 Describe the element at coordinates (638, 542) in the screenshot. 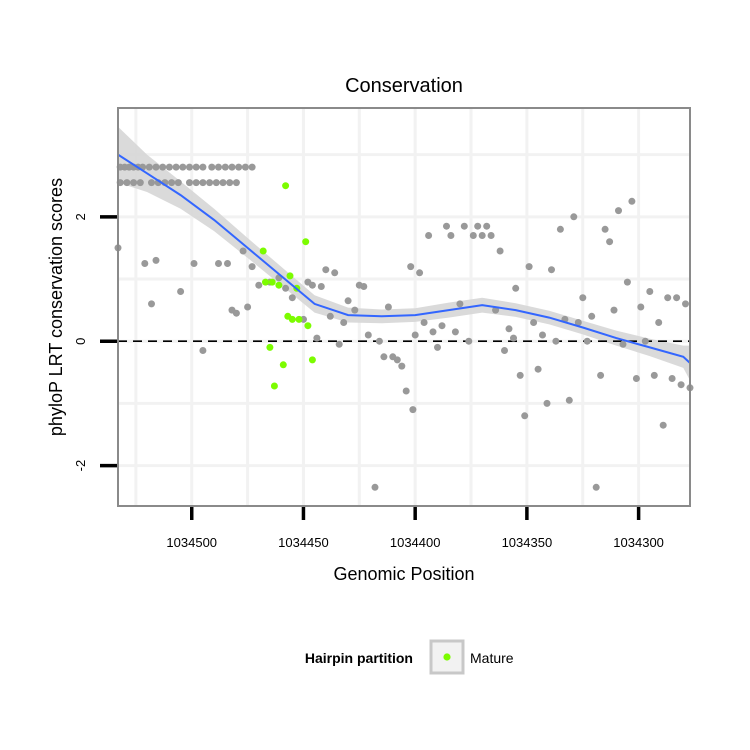

I see `x-tick-label: 1034300` at that location.